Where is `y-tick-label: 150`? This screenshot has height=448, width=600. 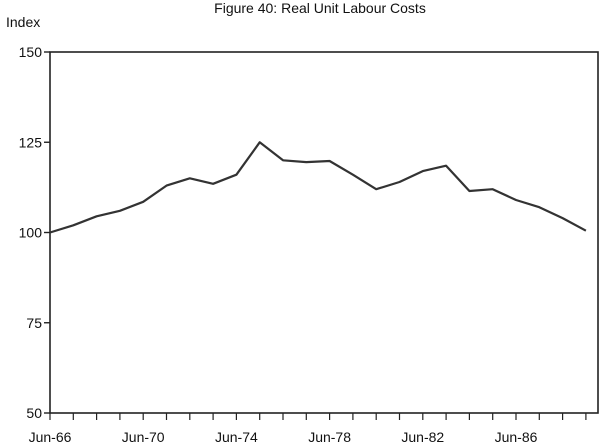 y-tick-label: 150 is located at coordinates (31, 52).